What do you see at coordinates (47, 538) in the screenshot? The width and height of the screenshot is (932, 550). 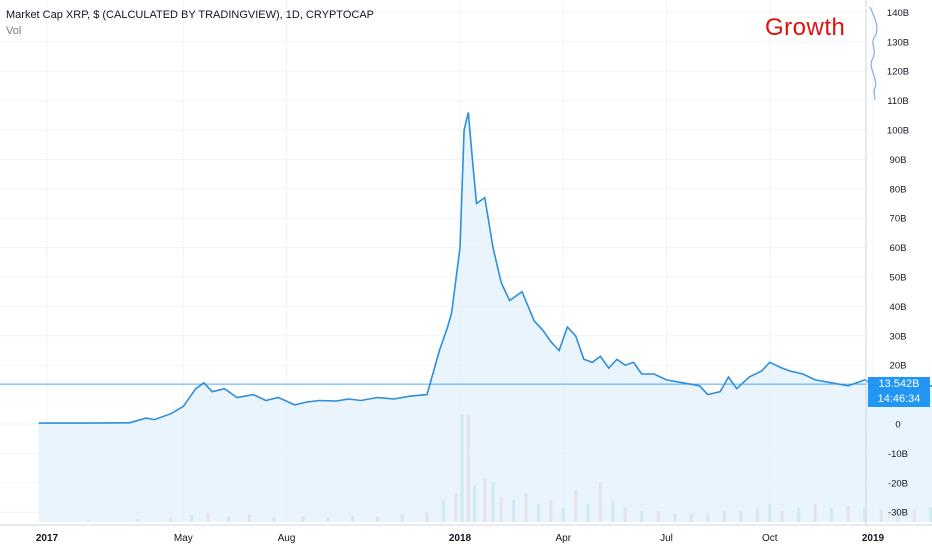 I see `x-tick-label: 2017` at bounding box center [47, 538].